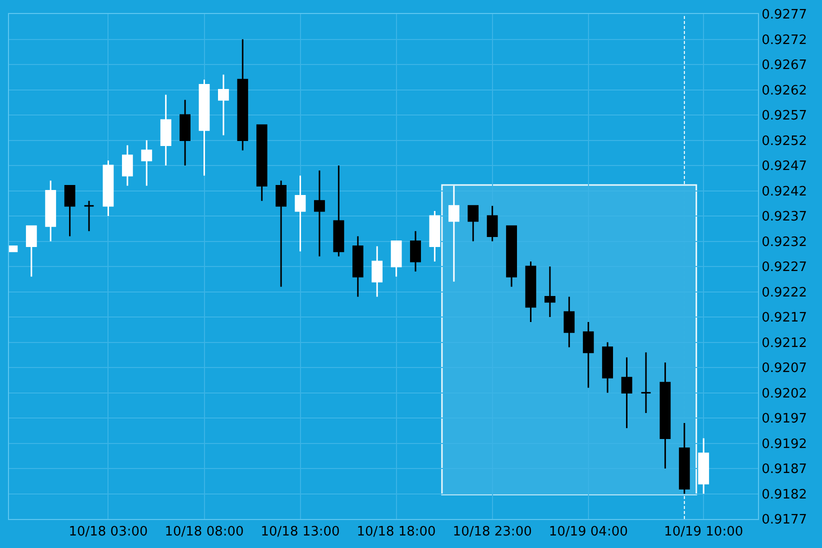 Image resolution: width=822 pixels, height=548 pixels. I want to click on y-tick-label: 0.9177, so click(785, 520).